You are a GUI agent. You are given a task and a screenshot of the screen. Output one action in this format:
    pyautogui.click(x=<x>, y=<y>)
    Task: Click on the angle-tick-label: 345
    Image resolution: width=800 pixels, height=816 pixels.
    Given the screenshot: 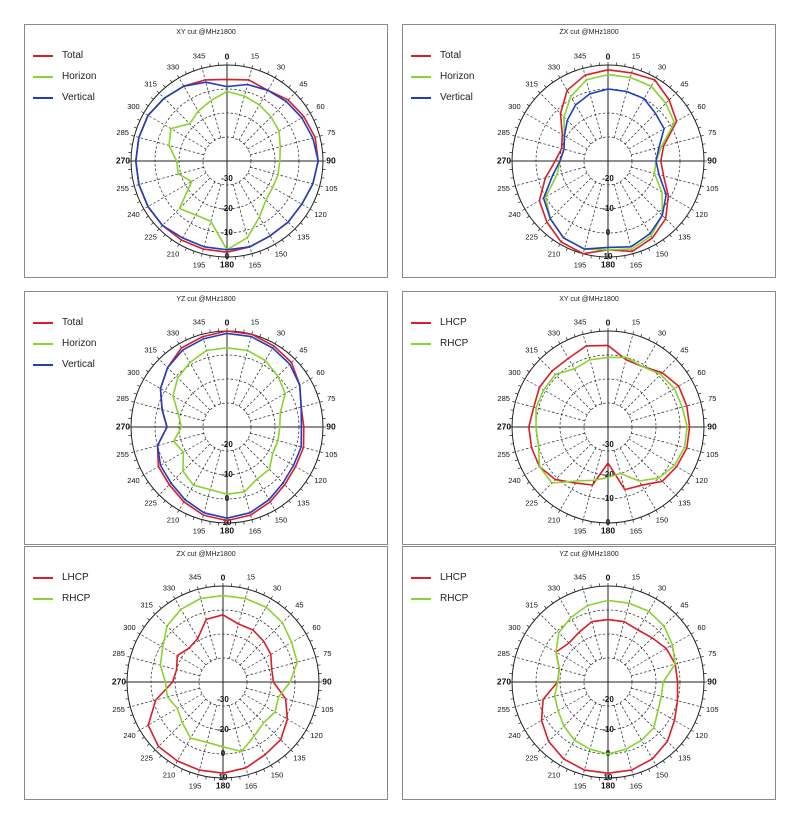 What is the action you would take?
    pyautogui.click(x=580, y=56)
    